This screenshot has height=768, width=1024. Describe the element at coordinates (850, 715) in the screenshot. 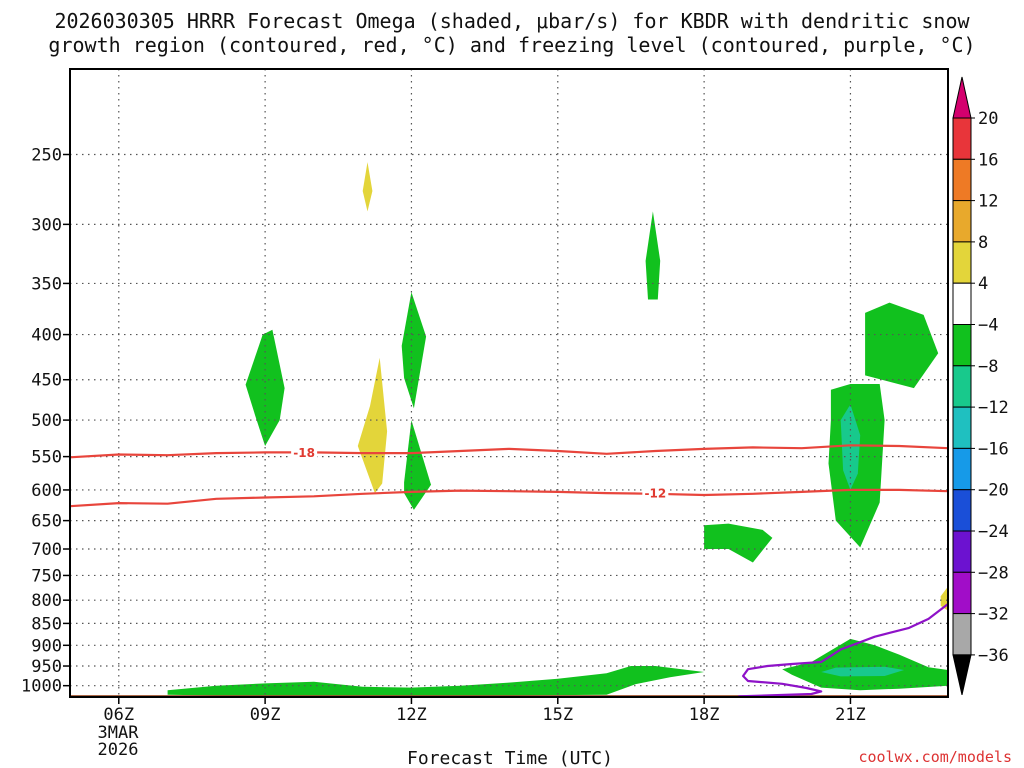

I see `x-tick-label-21Z: 21Z` at that location.